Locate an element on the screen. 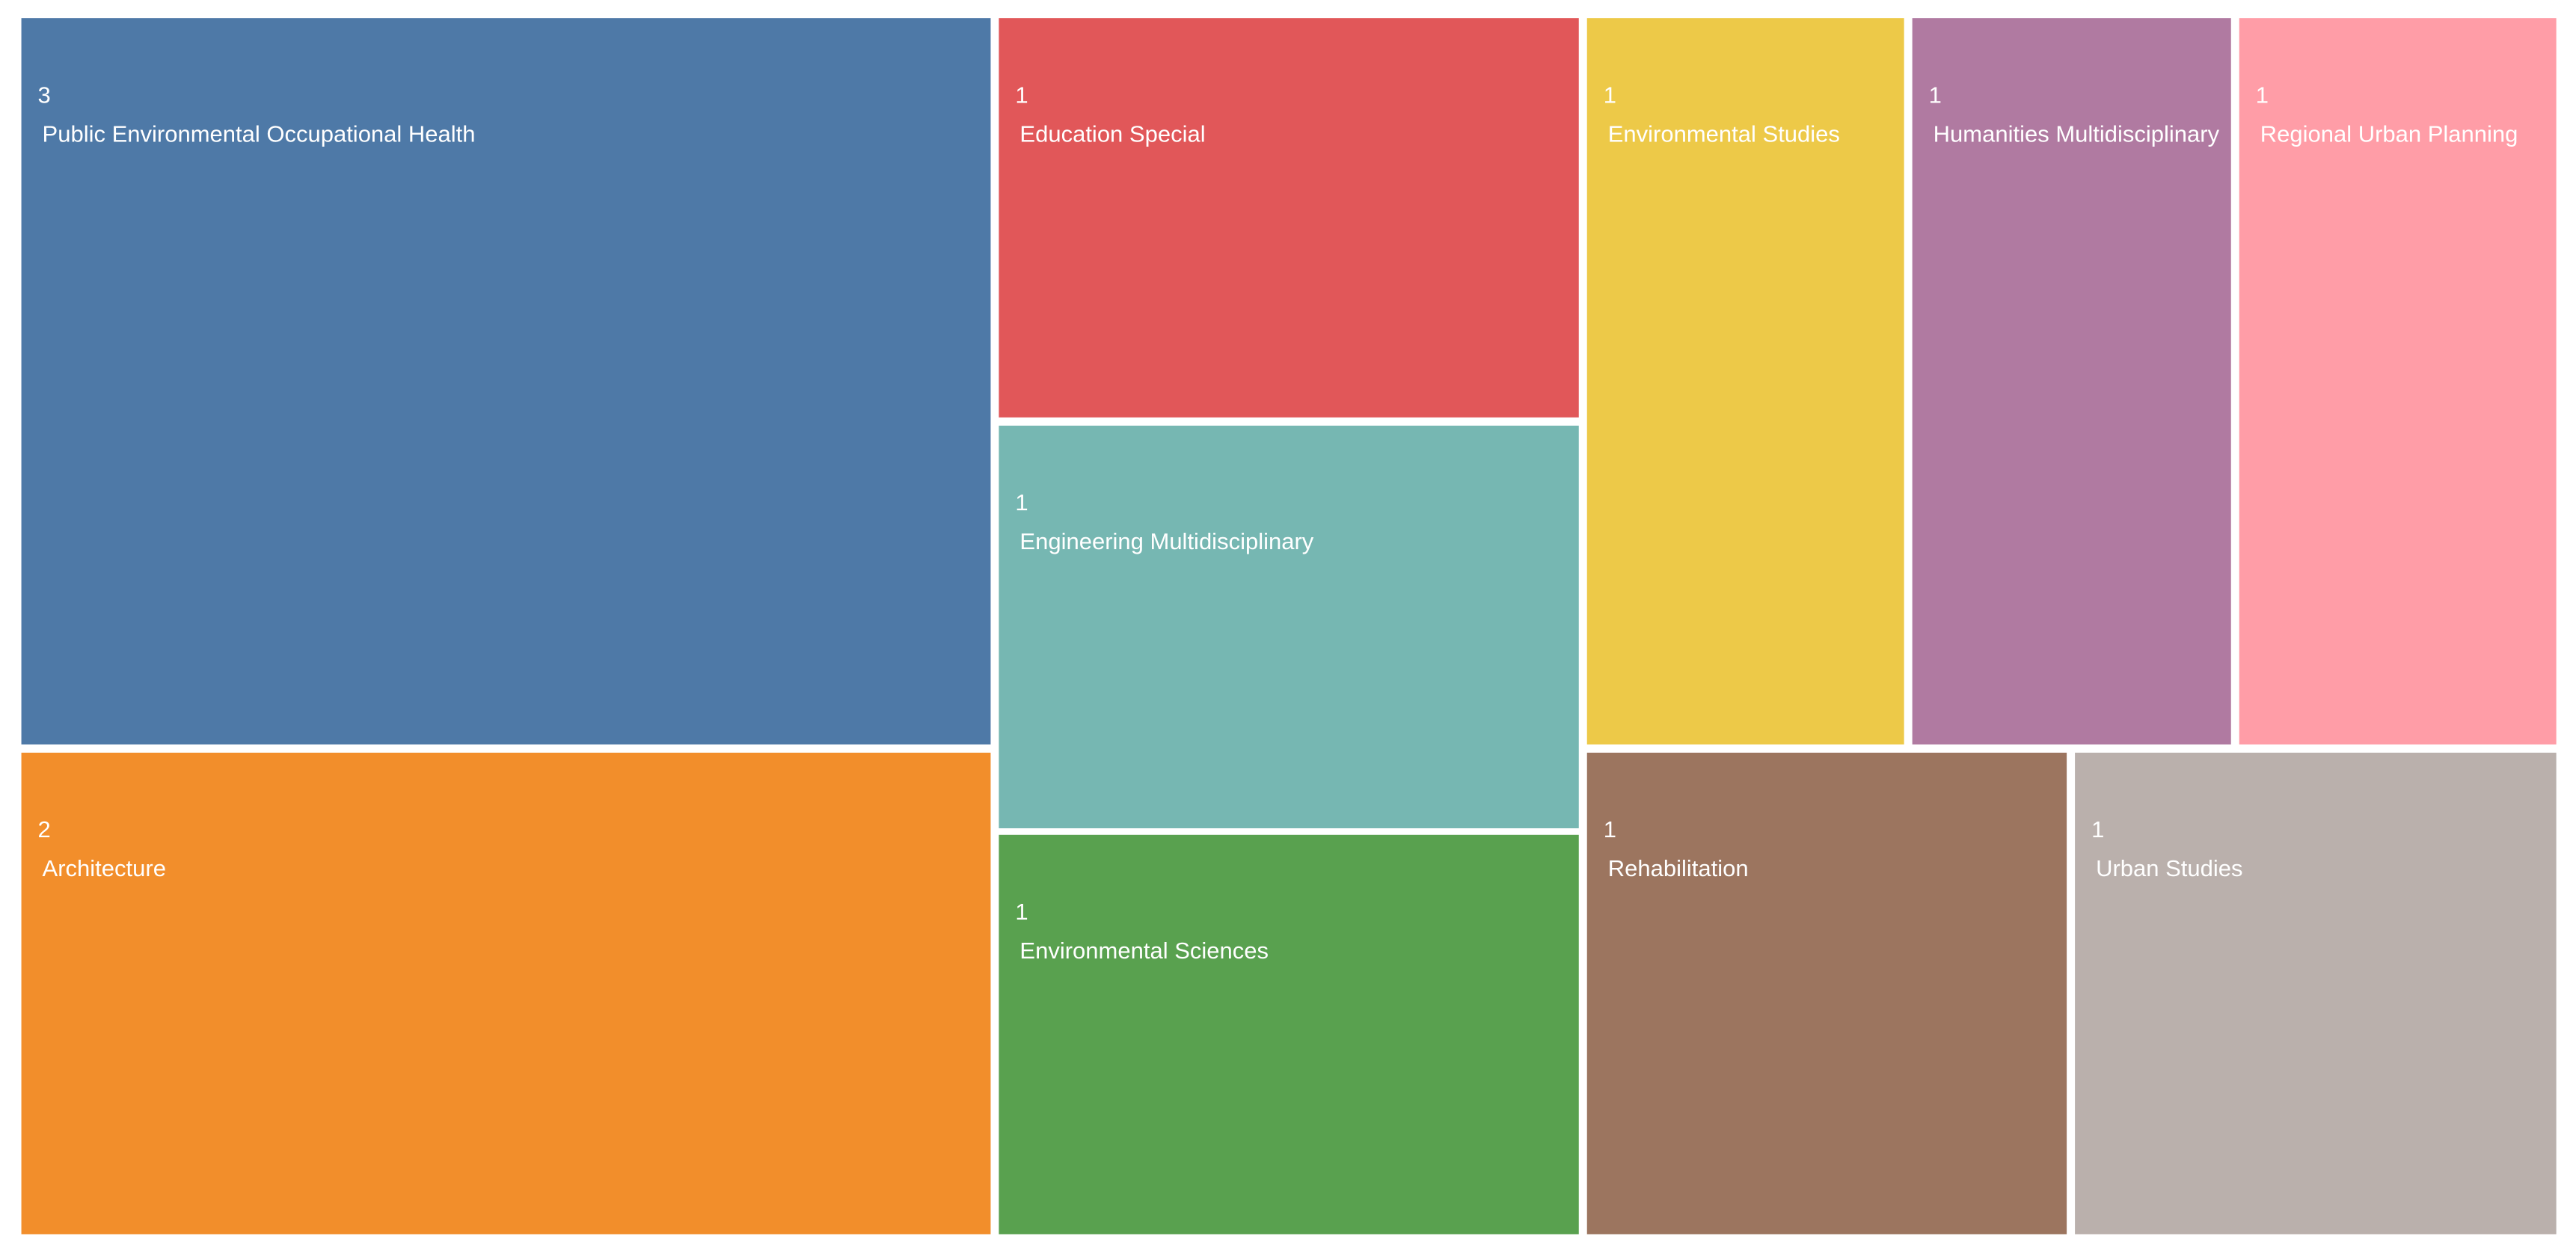 Image resolution: width=2576 pixels, height=1260 pixels. tile-name-label: Environmental Studies is located at coordinates (1724, 133).